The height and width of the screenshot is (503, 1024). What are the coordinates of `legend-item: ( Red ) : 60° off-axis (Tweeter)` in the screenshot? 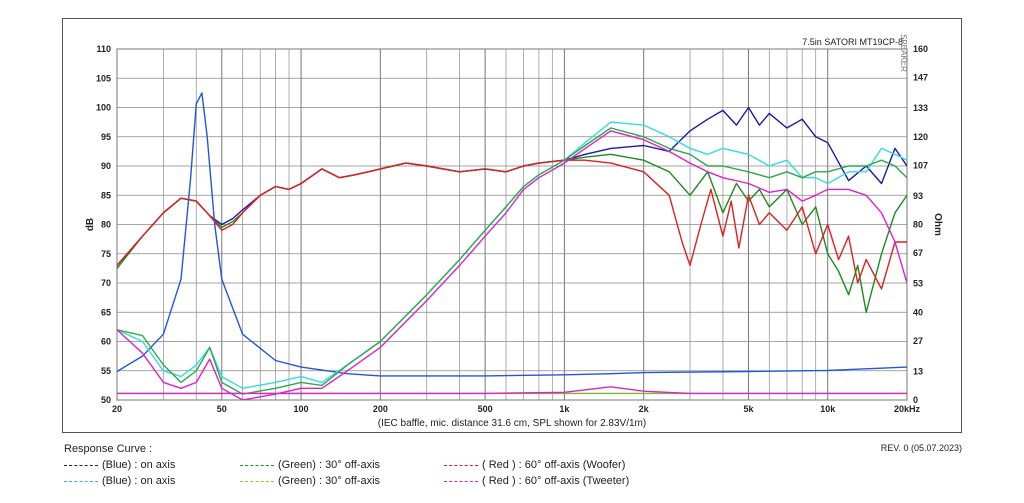 It's located at (536, 481).